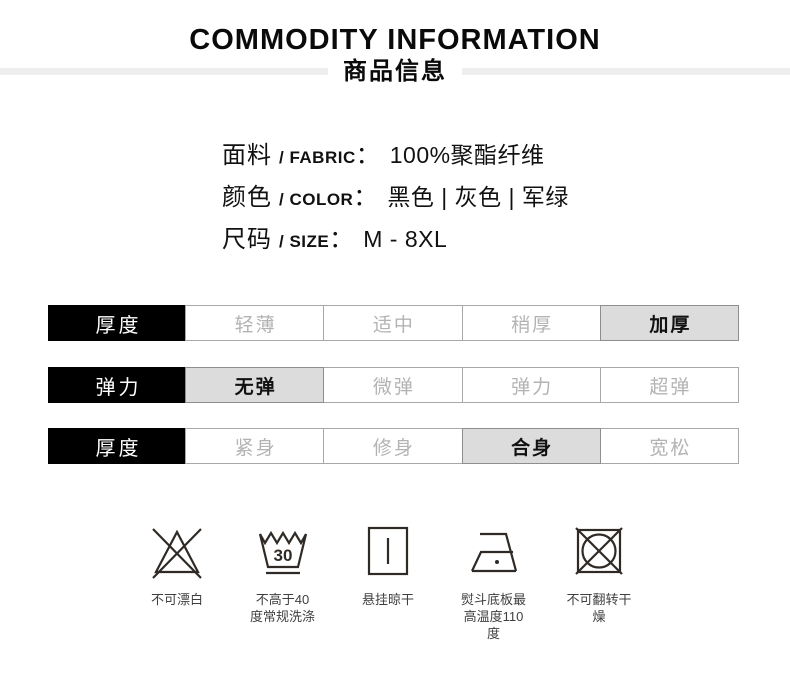 The width and height of the screenshot is (790, 691). I want to click on care-label: 不可翻转干 燥, so click(599, 608).